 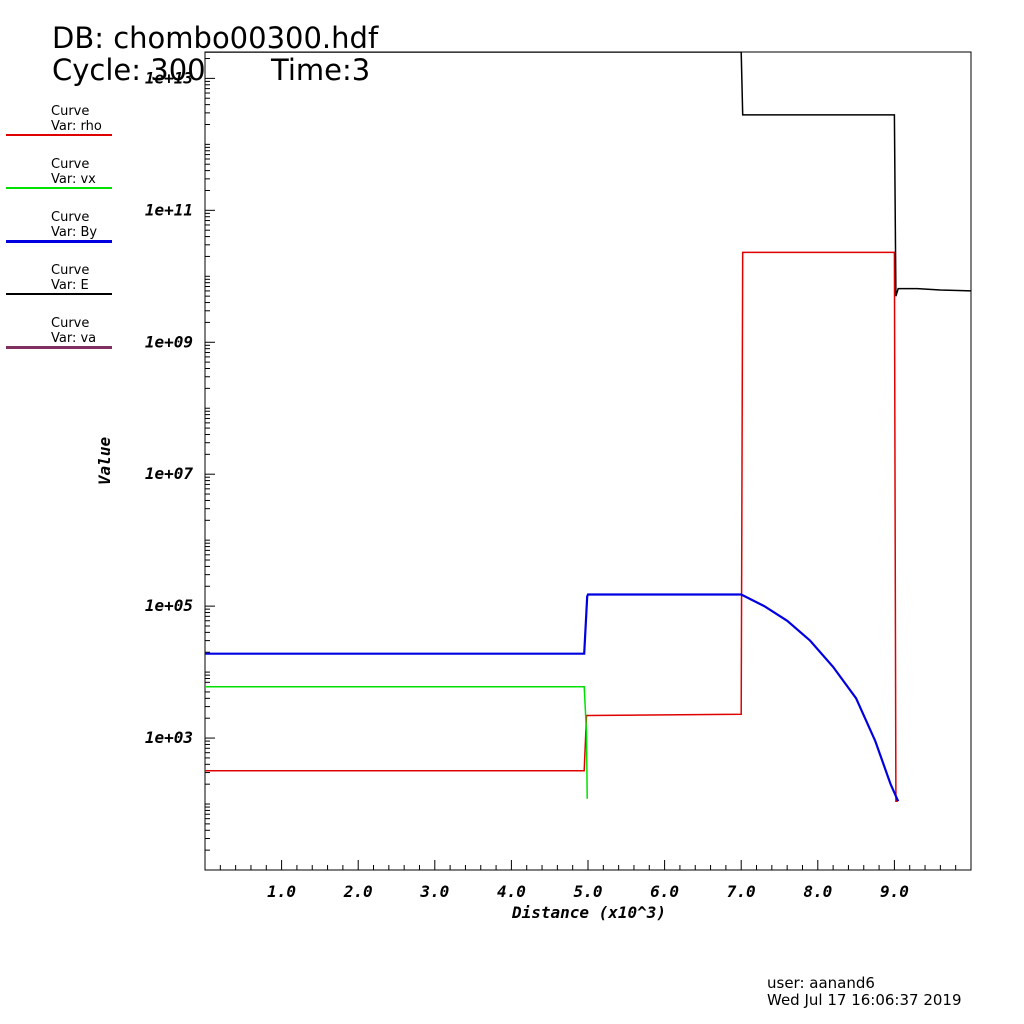 I want to click on x-tick-label: 3.0, so click(x=434, y=891).